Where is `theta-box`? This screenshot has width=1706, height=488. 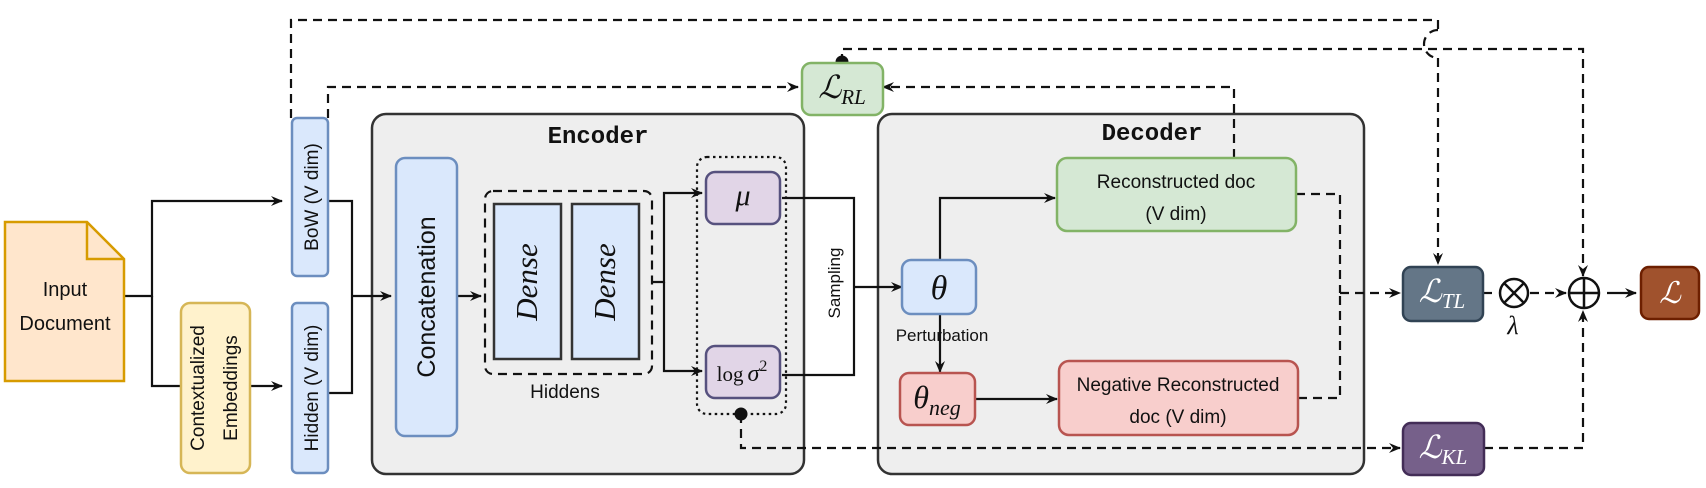
theta-box is located at coordinates (939, 287).